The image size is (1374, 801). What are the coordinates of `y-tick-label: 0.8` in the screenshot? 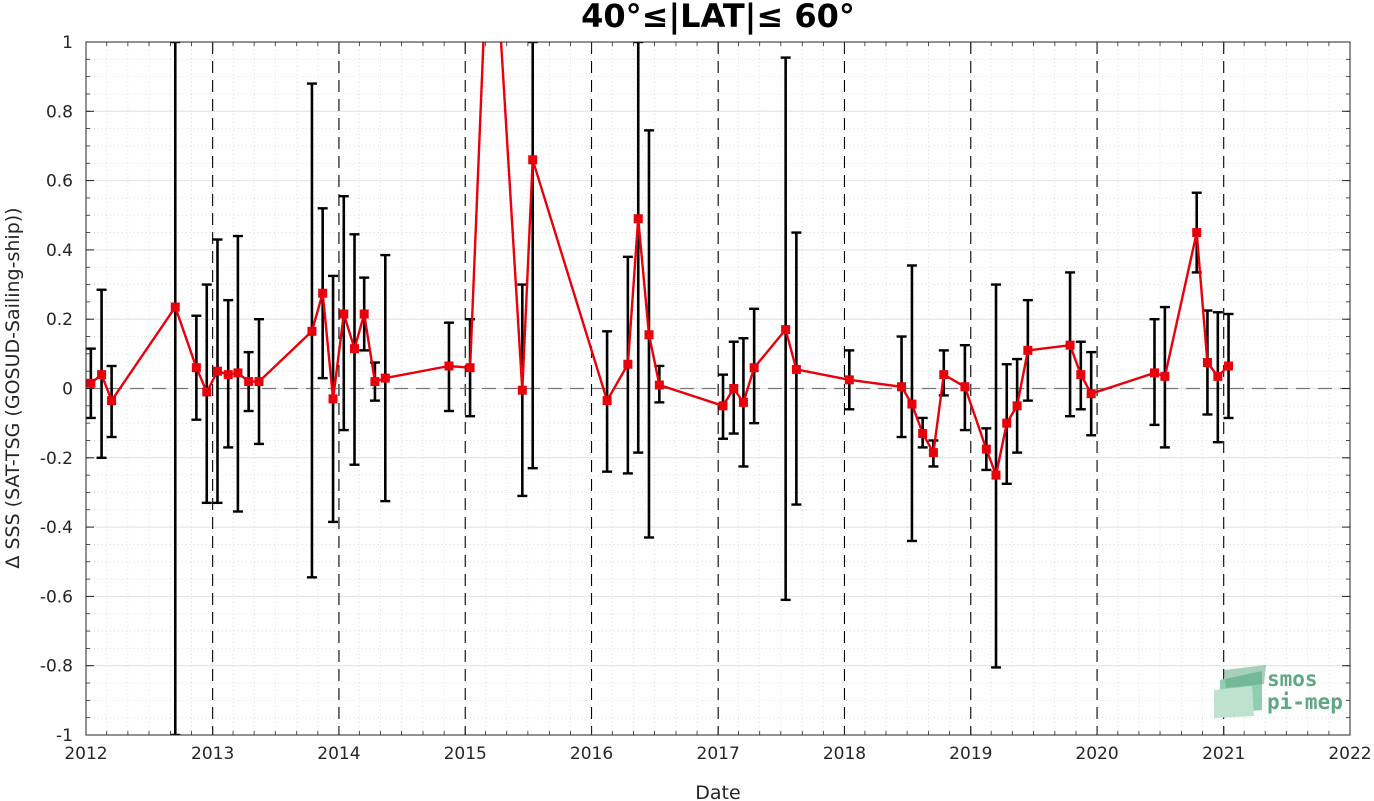 It's located at (59, 112).